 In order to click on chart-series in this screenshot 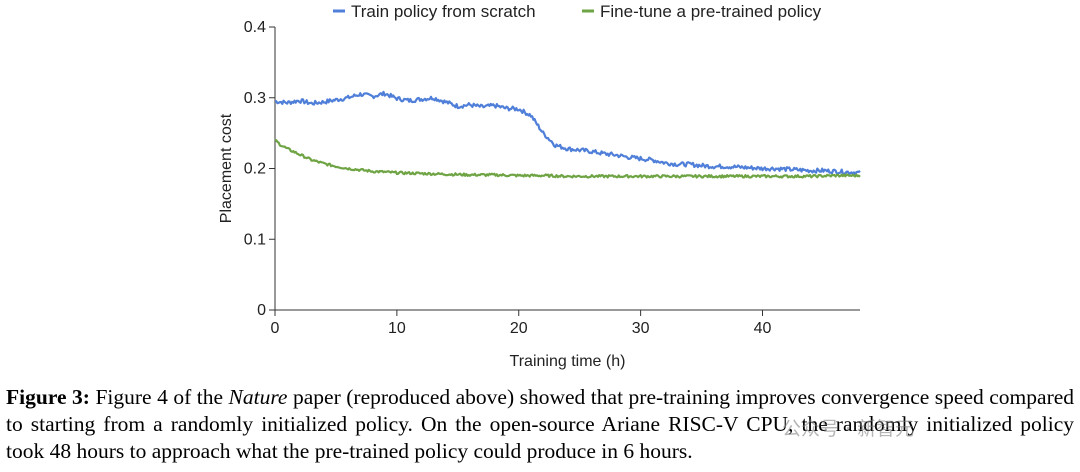, I will do `click(567, 134)`.